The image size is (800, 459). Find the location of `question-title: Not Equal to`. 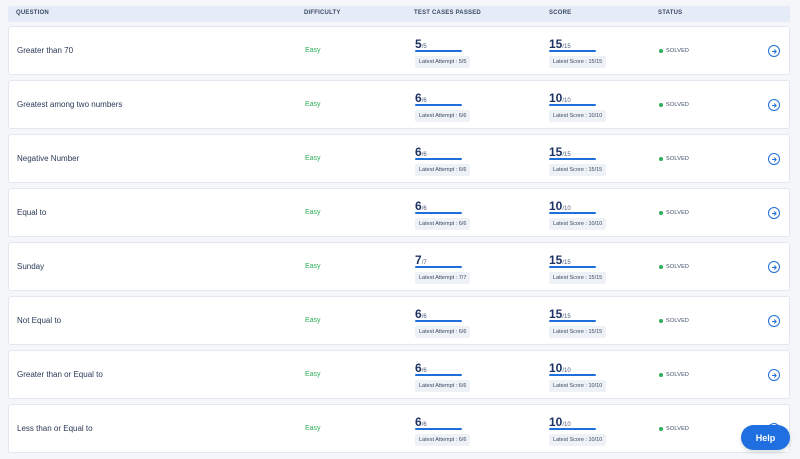

question-title: Not Equal to is located at coordinates (39, 320).